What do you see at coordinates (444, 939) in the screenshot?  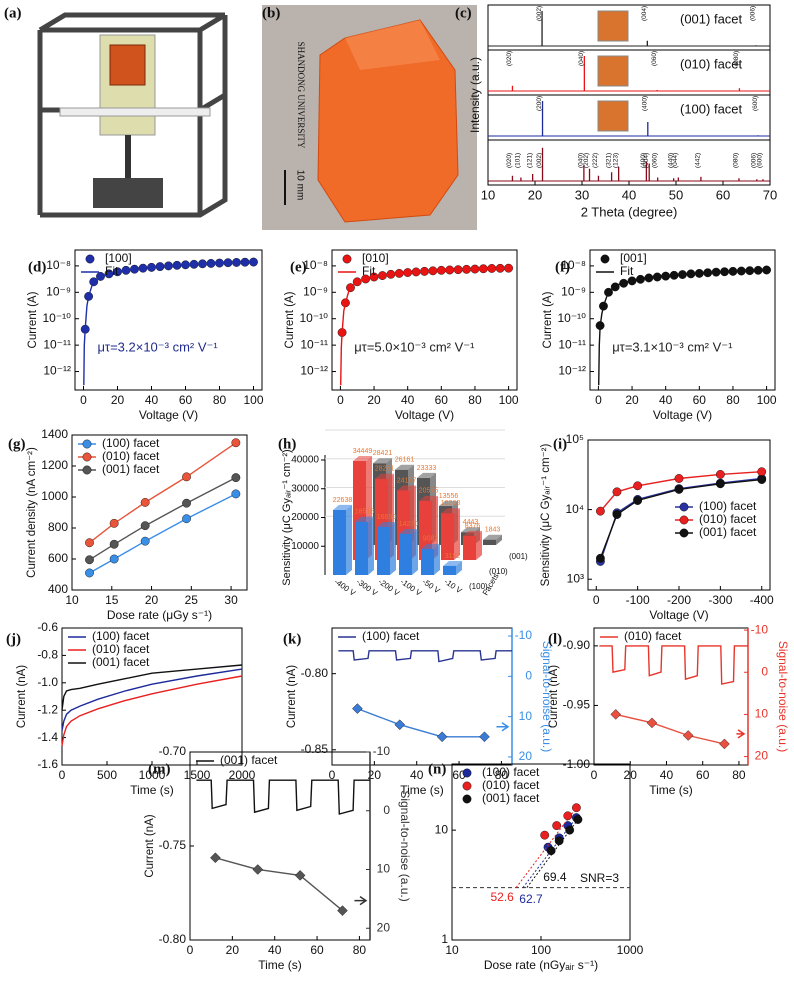 I see `y-tick-label: 1` at bounding box center [444, 939].